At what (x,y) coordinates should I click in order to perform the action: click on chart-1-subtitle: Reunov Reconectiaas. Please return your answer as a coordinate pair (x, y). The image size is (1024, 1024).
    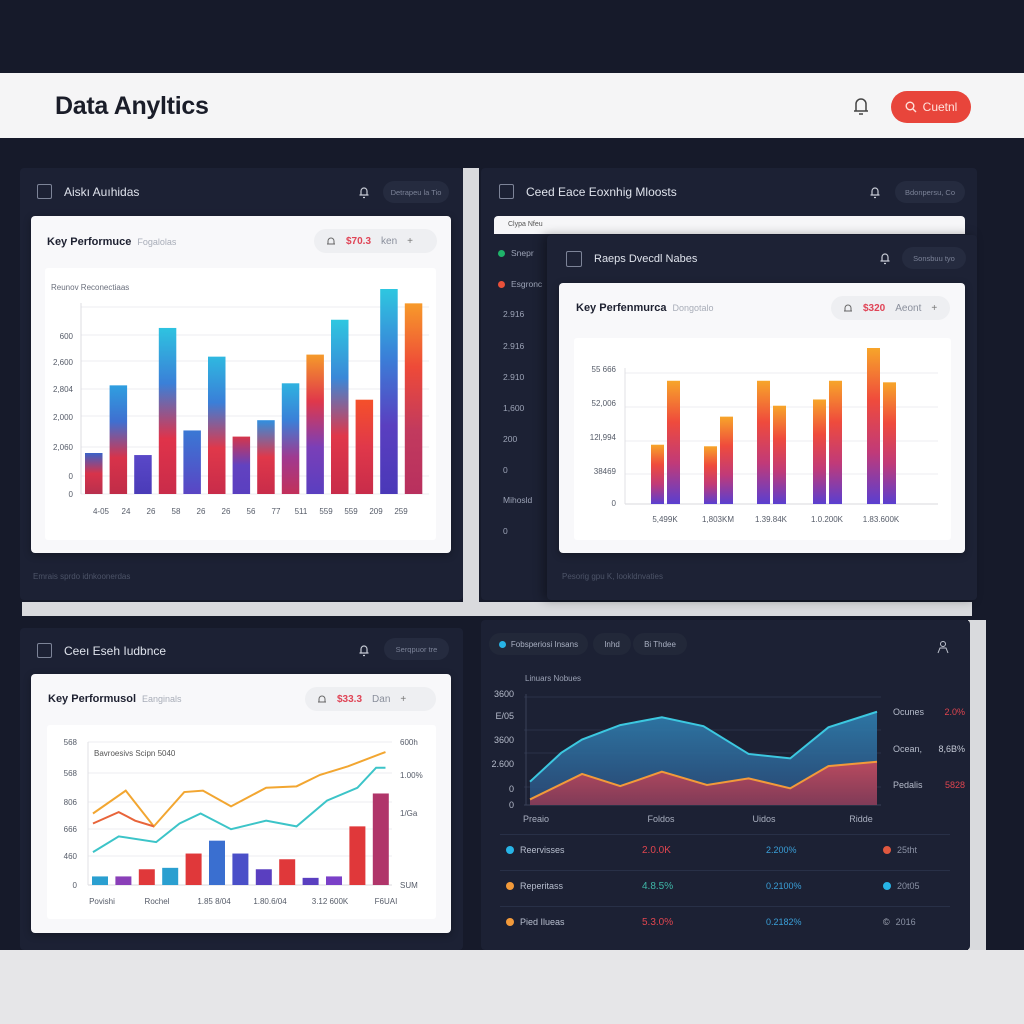
    Looking at the image, I should click on (90, 287).